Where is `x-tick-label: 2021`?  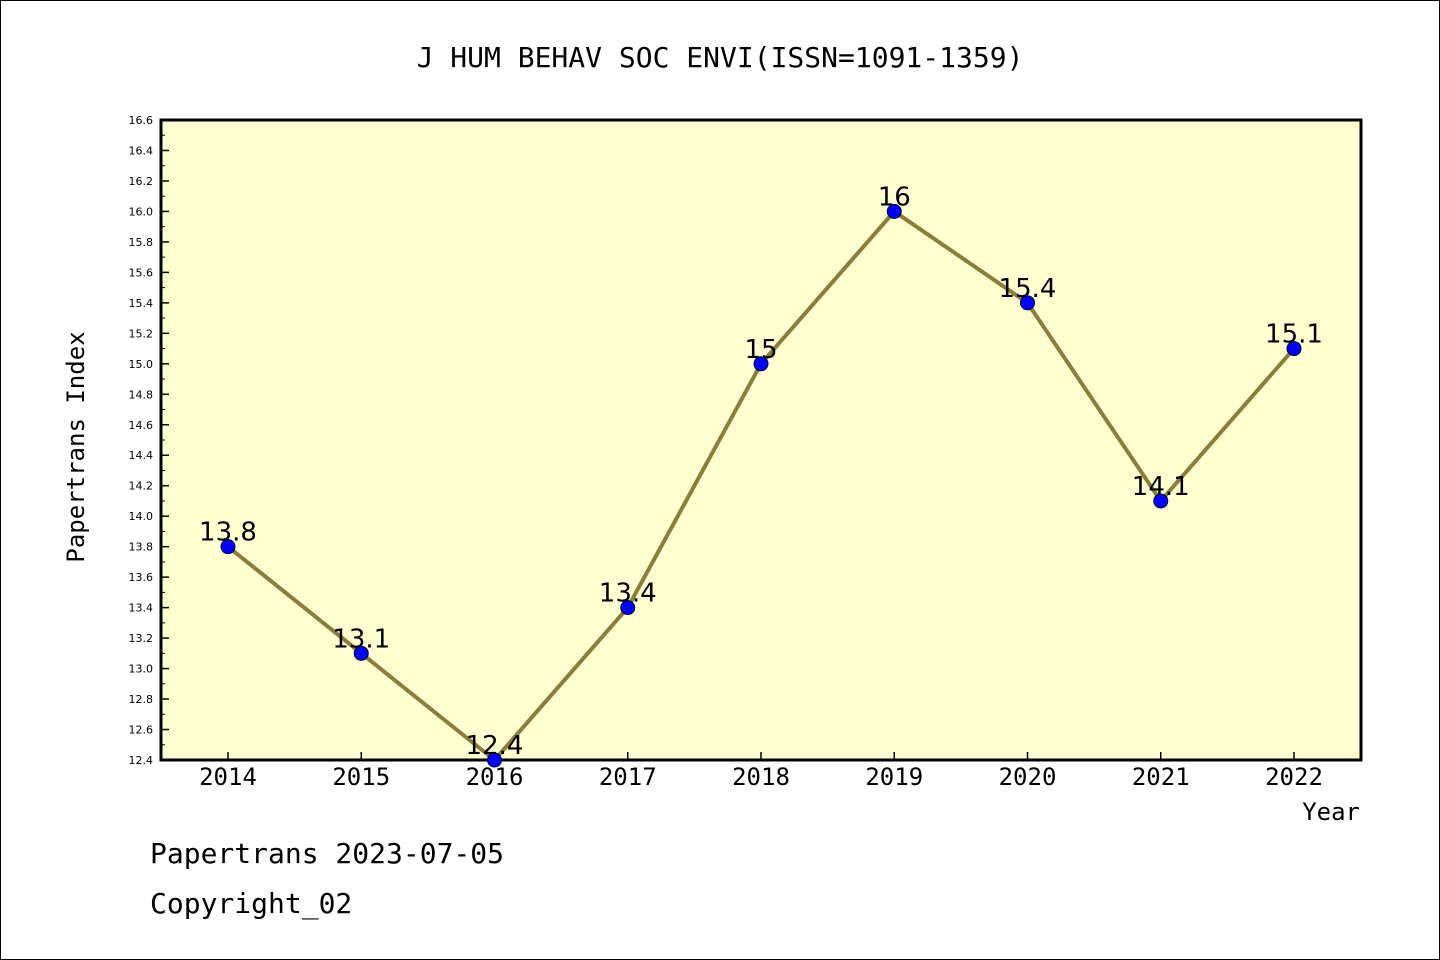
x-tick-label: 2021 is located at coordinates (1161, 777).